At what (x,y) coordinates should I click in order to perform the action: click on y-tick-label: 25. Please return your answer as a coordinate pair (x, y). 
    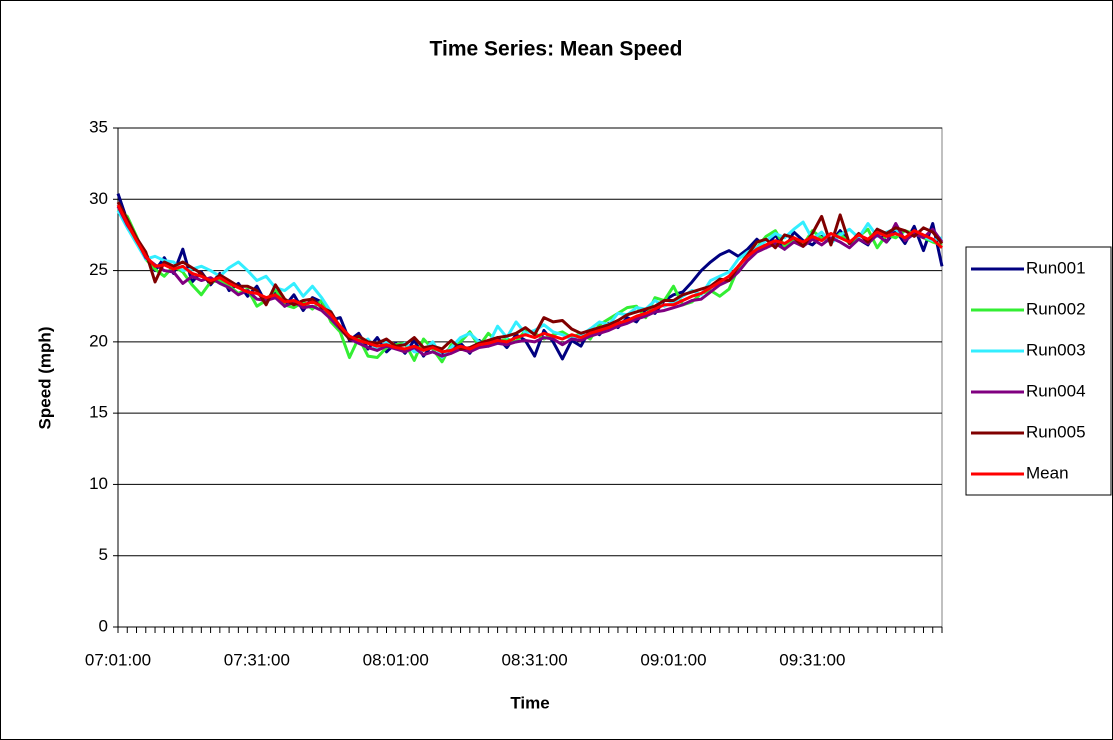
    Looking at the image, I should click on (98, 269).